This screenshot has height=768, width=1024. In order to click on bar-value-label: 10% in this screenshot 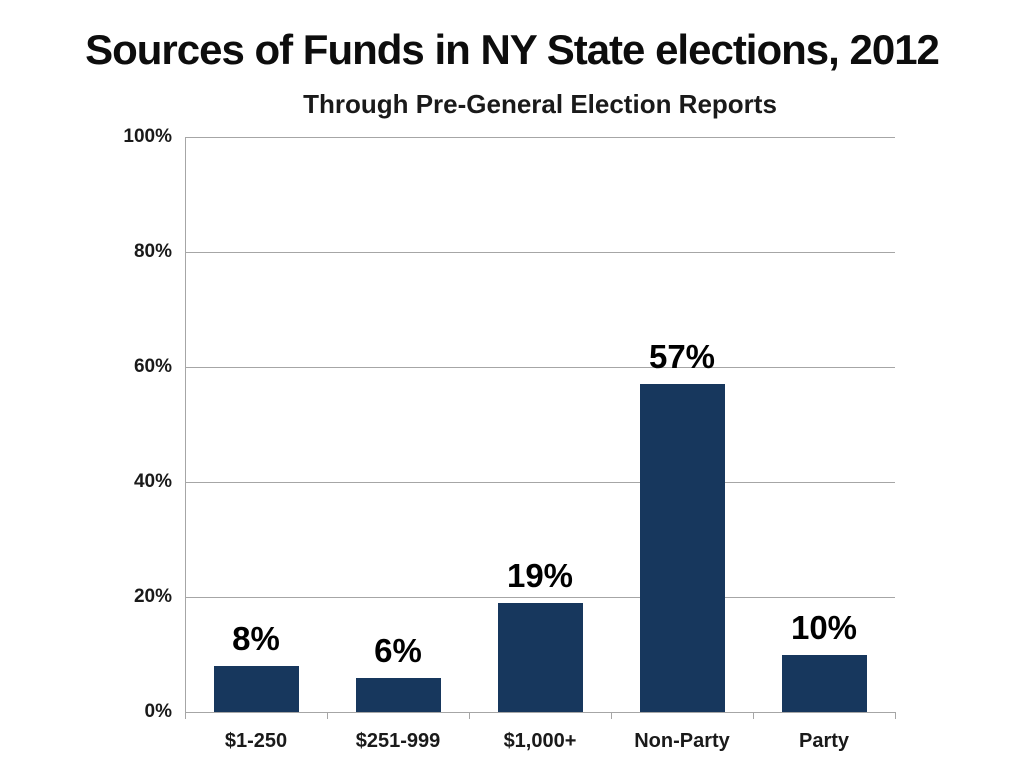, I will do `click(824, 627)`.